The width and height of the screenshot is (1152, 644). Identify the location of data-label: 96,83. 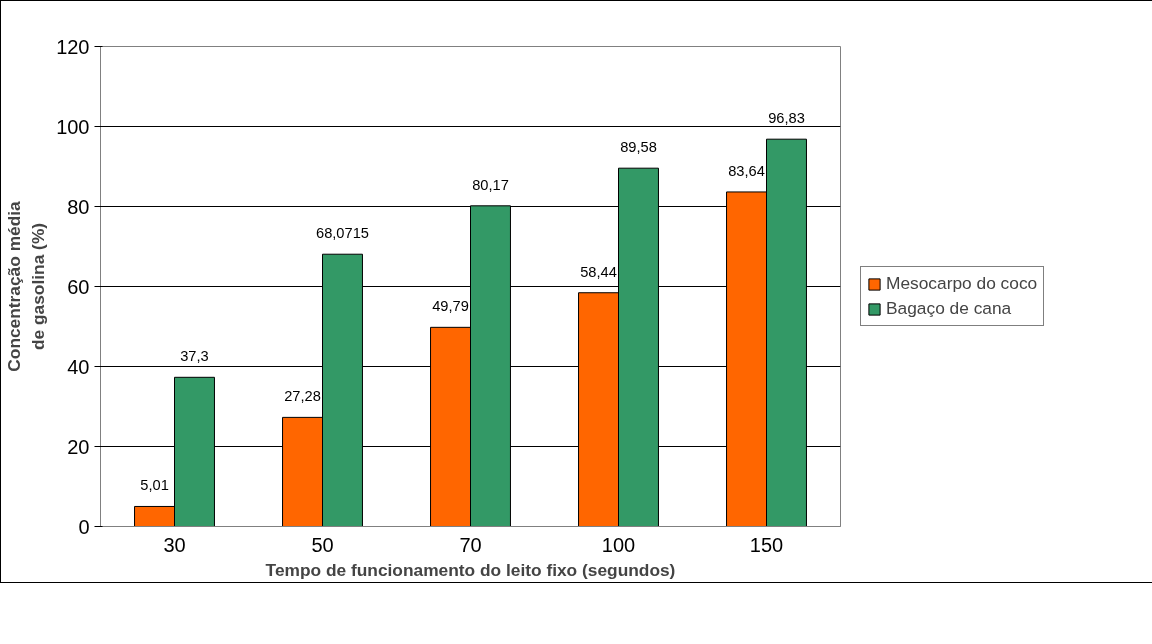
(786, 118).